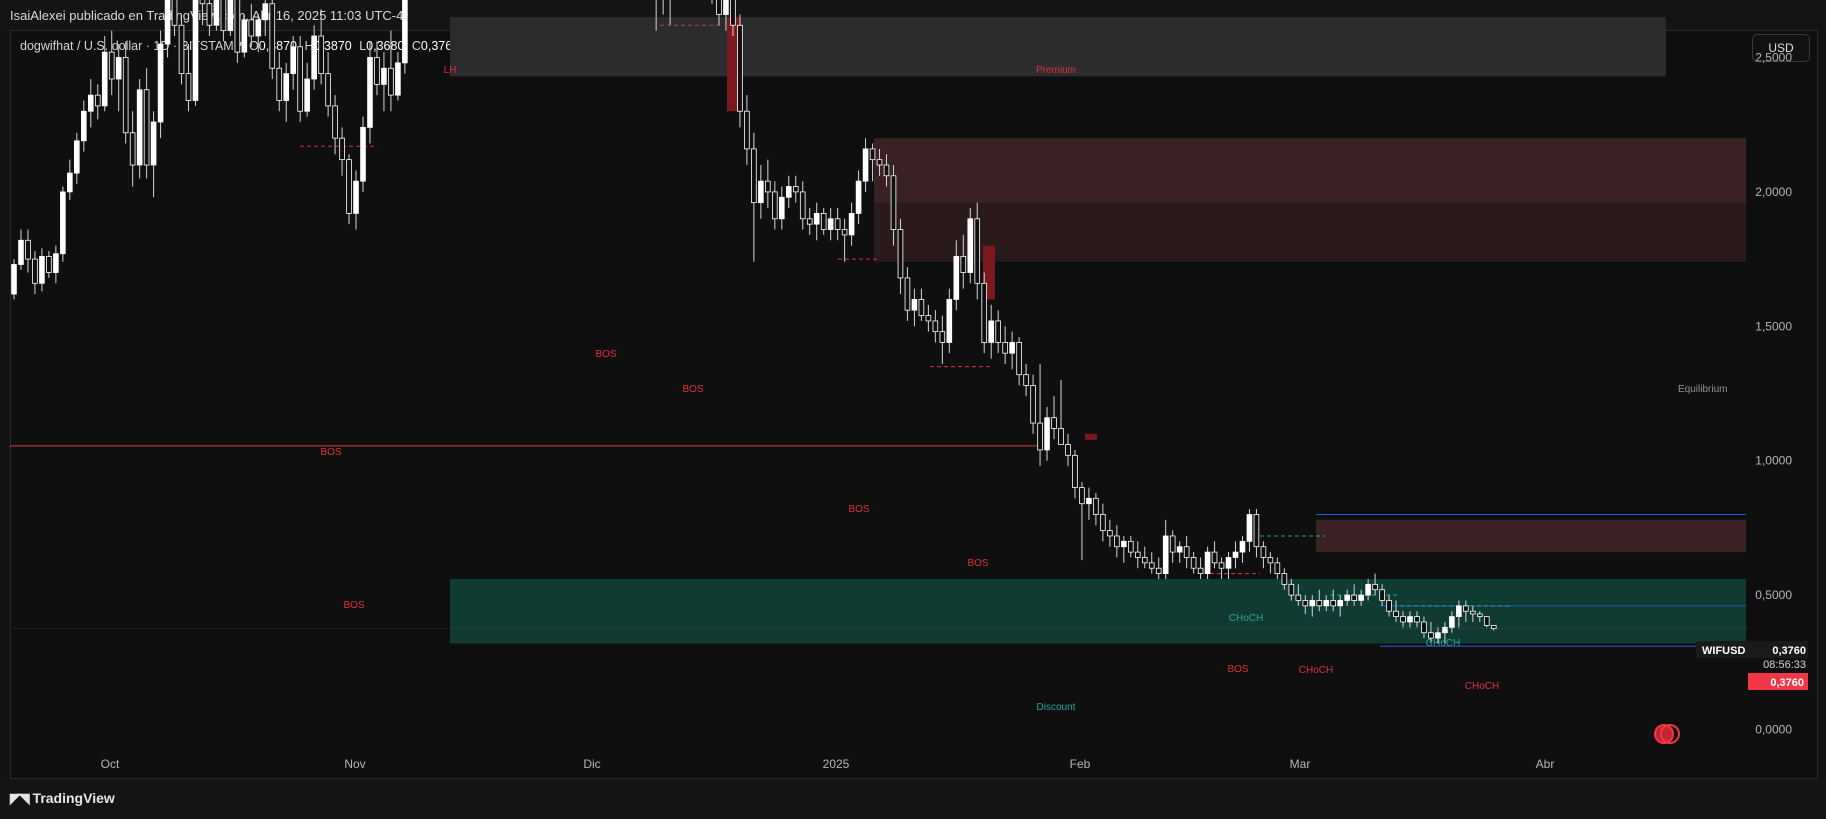 The height and width of the screenshot is (819, 1826). What do you see at coordinates (416, 46) in the screenshot?
I see `close-label: C` at bounding box center [416, 46].